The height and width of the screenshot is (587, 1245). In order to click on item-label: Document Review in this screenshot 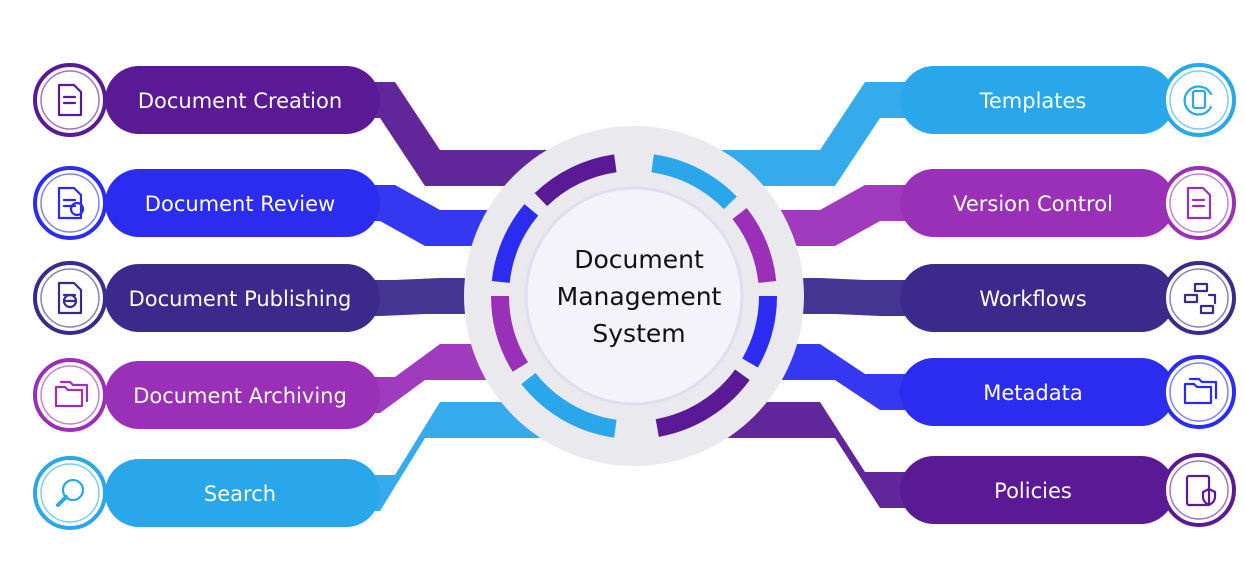, I will do `click(240, 204)`.